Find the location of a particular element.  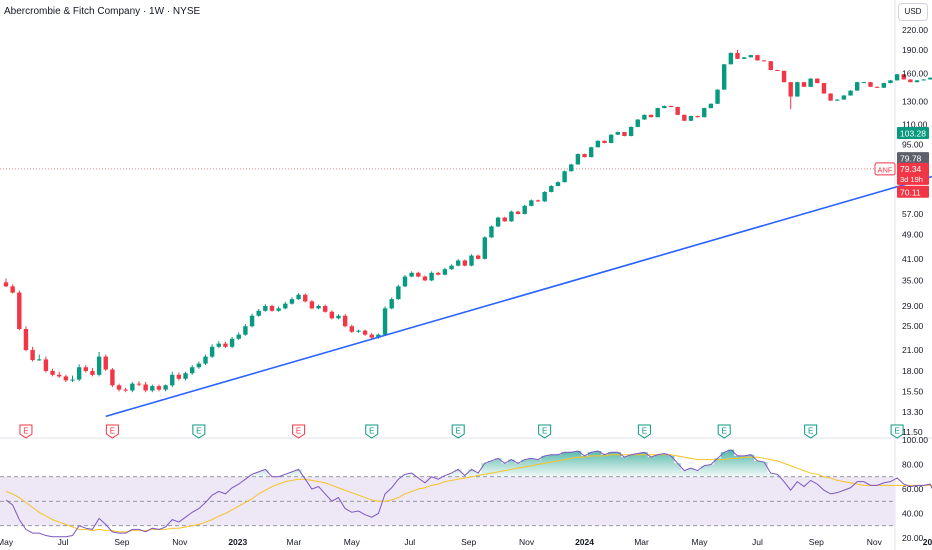

currency-selector: USD is located at coordinates (913, 12).